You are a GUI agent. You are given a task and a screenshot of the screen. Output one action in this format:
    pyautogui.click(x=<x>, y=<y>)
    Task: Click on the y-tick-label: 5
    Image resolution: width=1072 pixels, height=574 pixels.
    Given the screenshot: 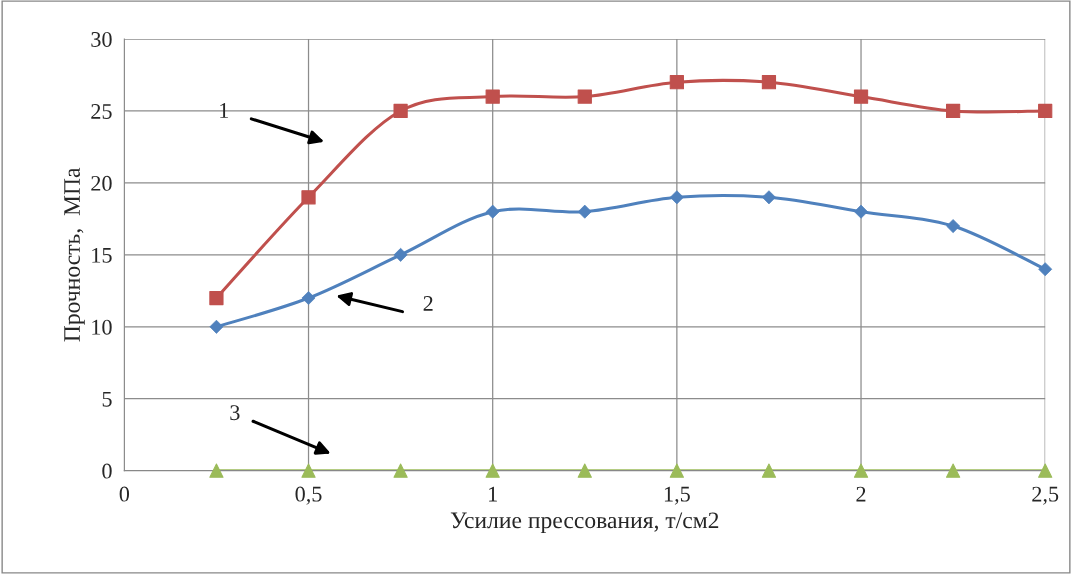 What is the action you would take?
    pyautogui.click(x=107, y=399)
    